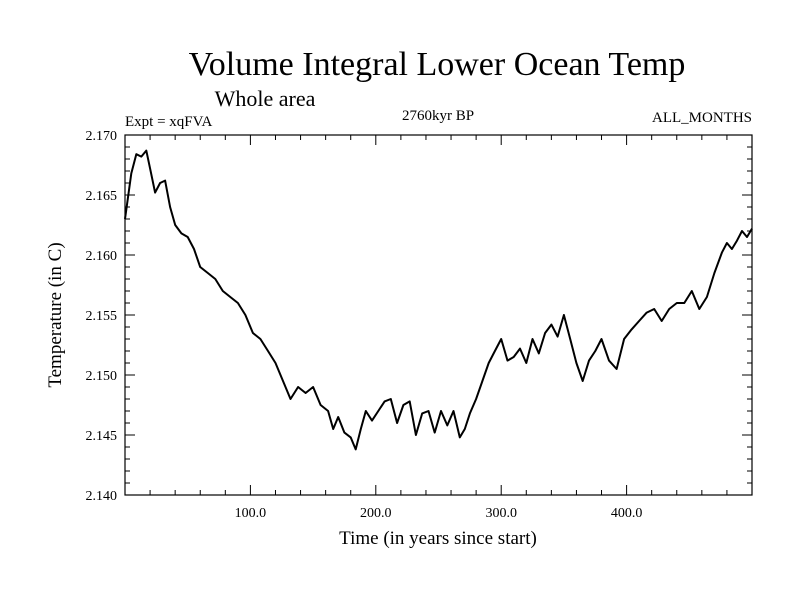 The height and width of the screenshot is (600, 800). Describe the element at coordinates (438, 538) in the screenshot. I see `x-axis-label: Time (in years since start)` at that location.